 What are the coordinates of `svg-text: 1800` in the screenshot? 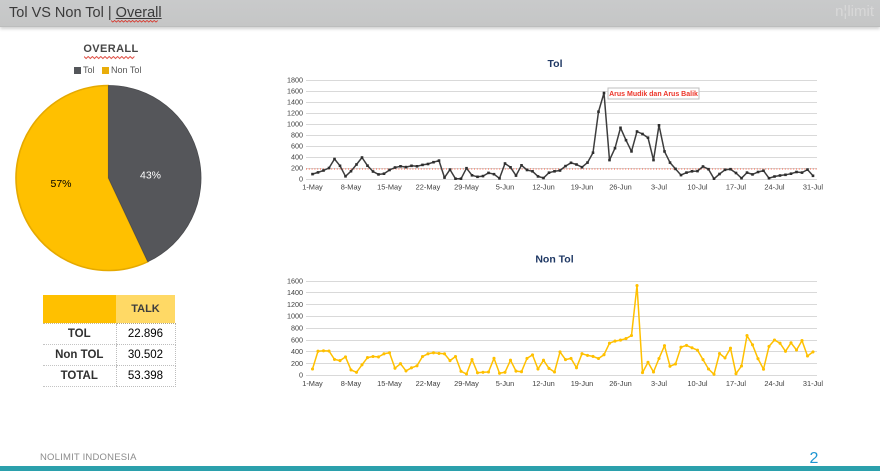 It's located at (295, 80).